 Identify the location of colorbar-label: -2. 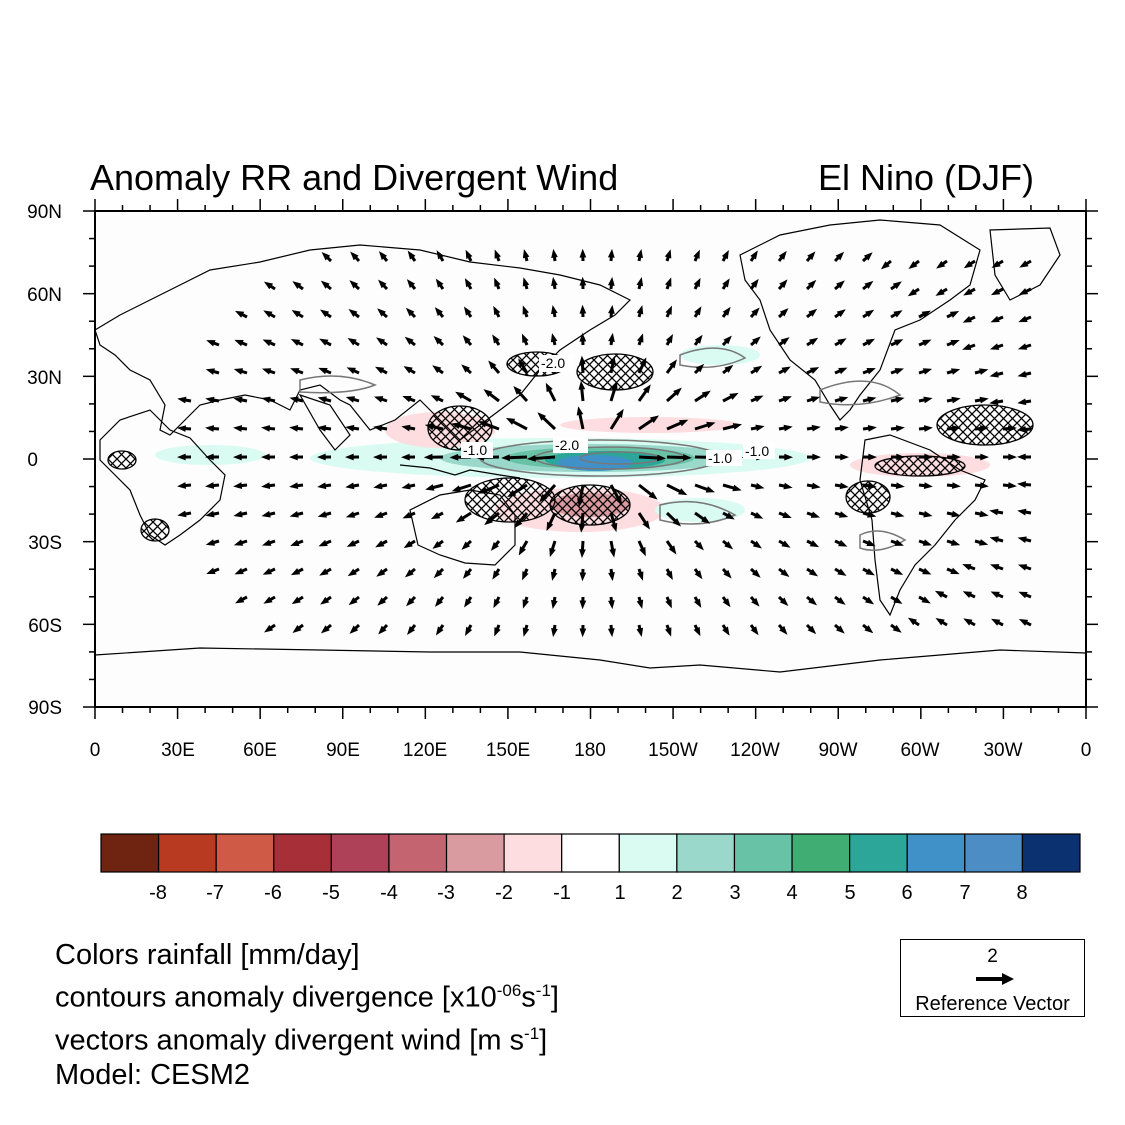
(504, 893).